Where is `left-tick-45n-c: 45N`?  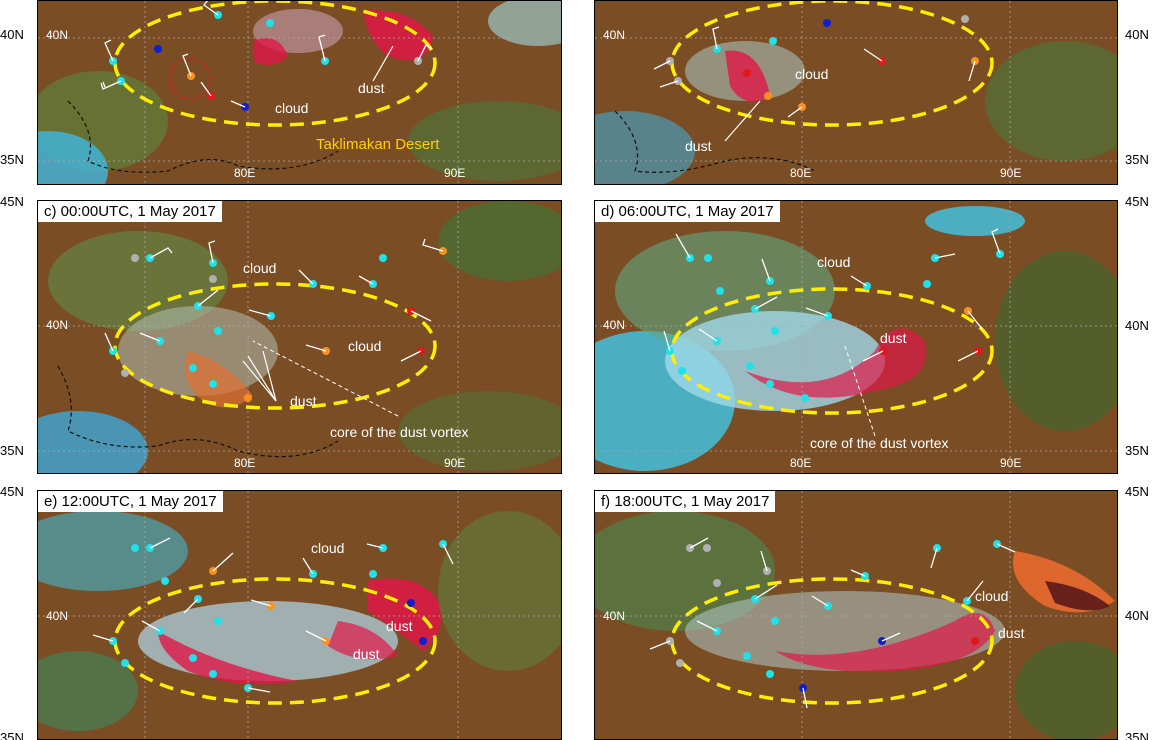
left-tick-45n-c: 45N is located at coordinates (12, 201).